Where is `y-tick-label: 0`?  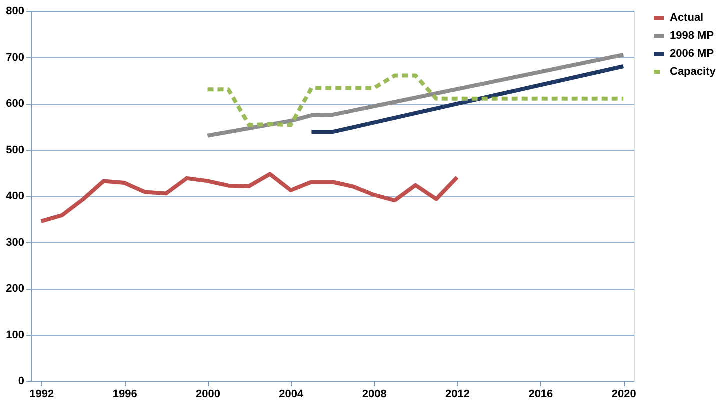 y-tick-label: 0 is located at coordinates (21, 382).